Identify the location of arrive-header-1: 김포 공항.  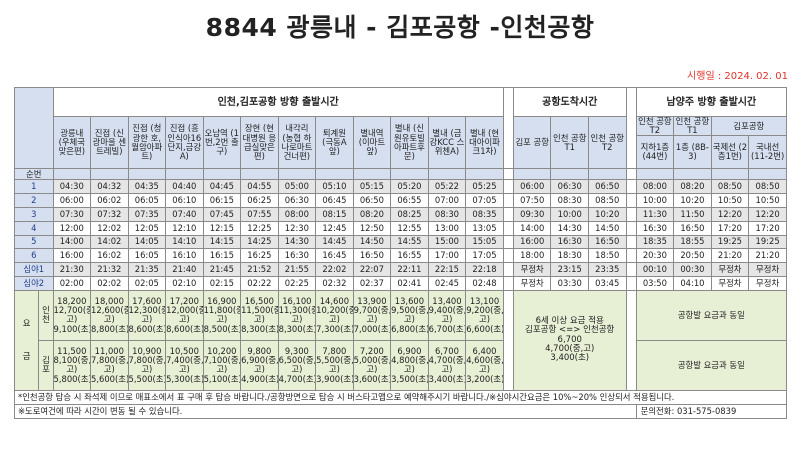
(532, 142).